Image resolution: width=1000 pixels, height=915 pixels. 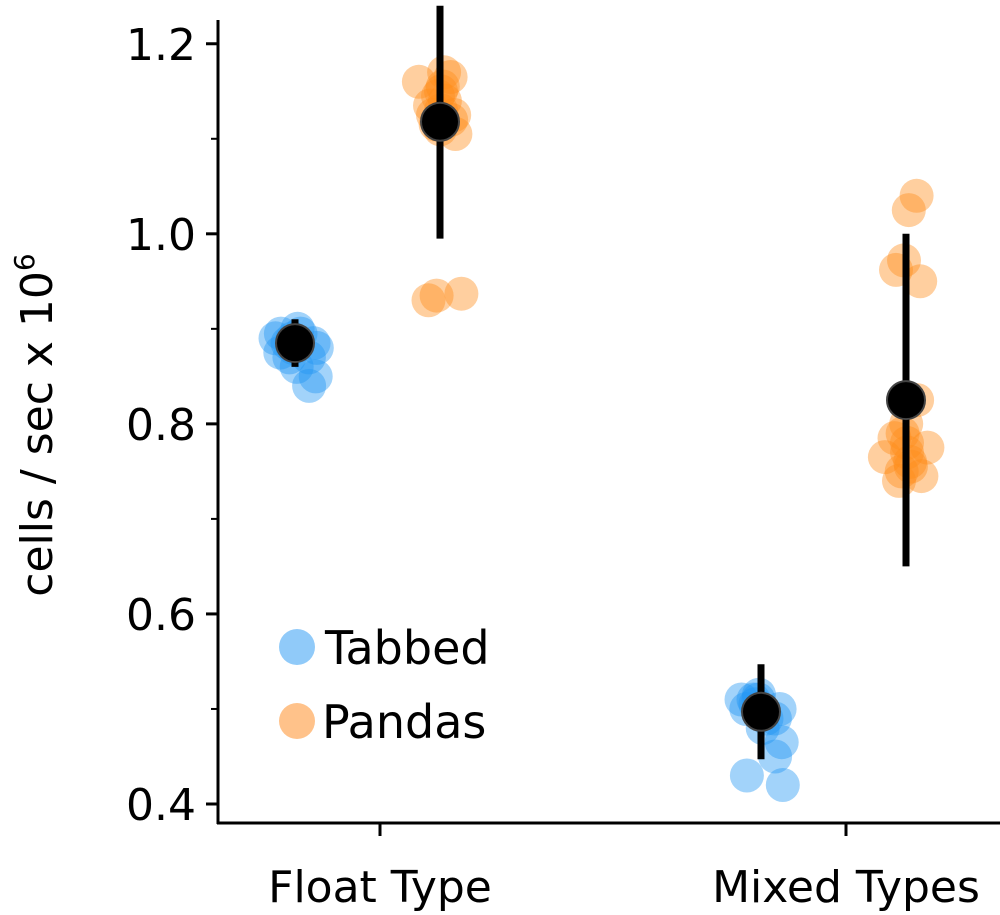 What do you see at coordinates (161, 425) in the screenshot?
I see `y-tick-label: 0.8` at bounding box center [161, 425].